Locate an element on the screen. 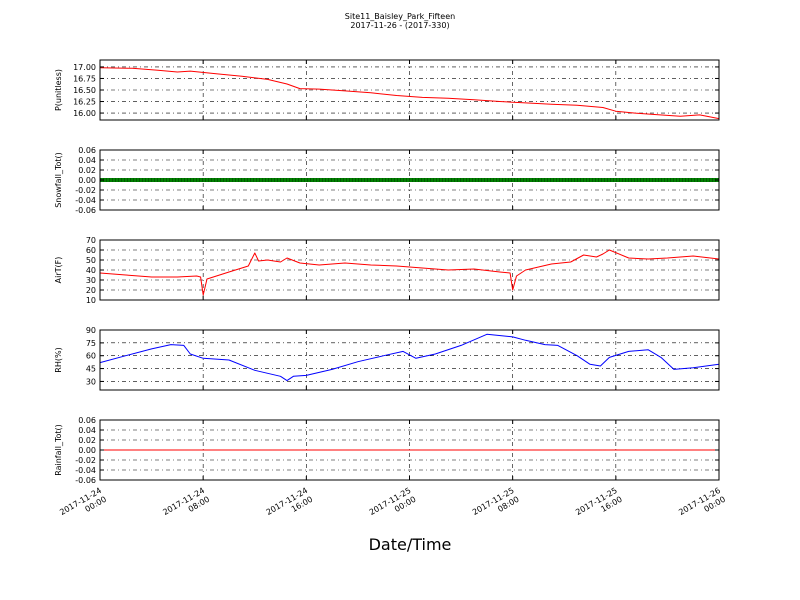 The height and width of the screenshot is (600, 800). y-tick-label: 45 is located at coordinates (91, 369).